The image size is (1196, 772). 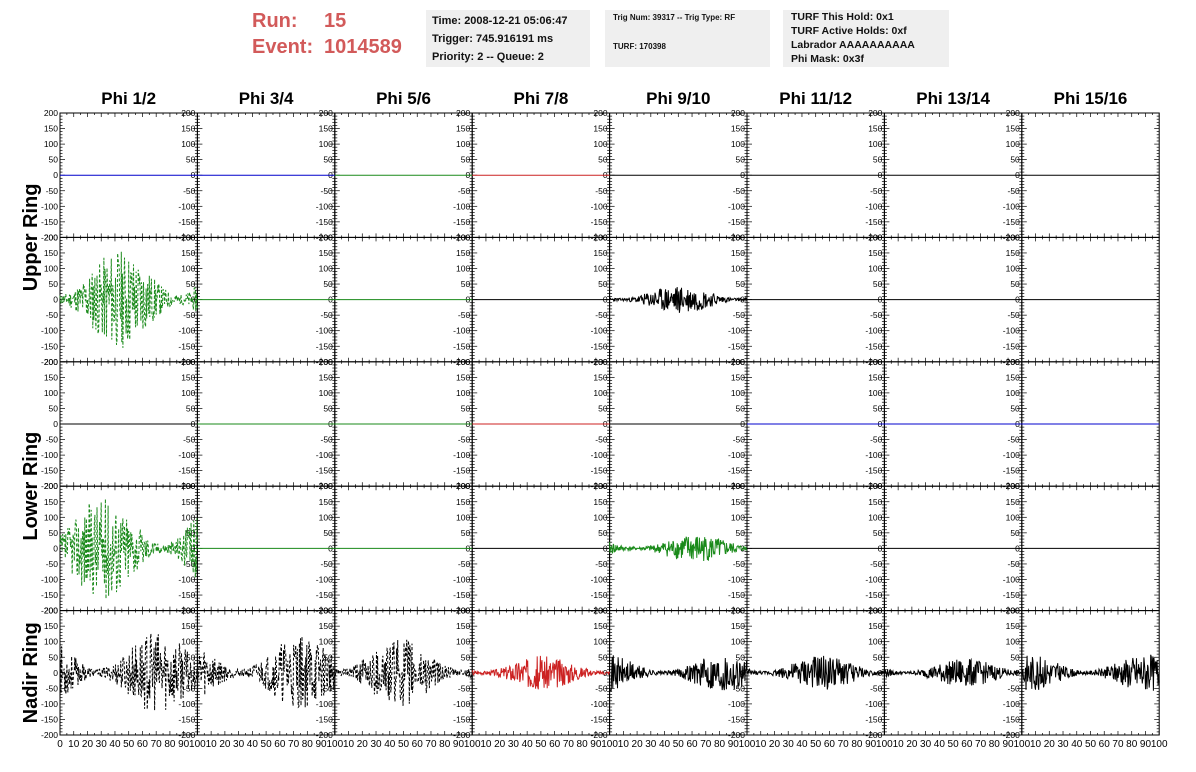 I want to click on run-value: 15, so click(x=335, y=21).